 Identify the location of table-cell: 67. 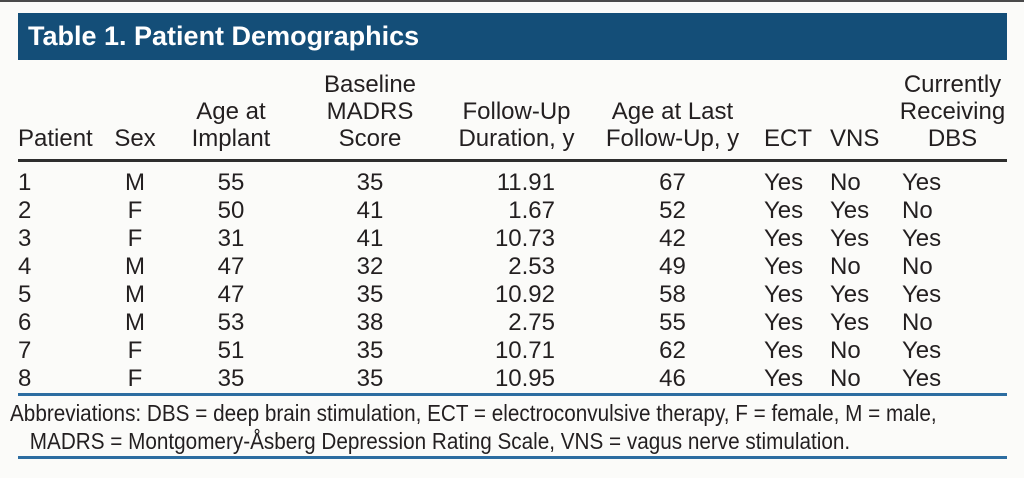
(672, 182).